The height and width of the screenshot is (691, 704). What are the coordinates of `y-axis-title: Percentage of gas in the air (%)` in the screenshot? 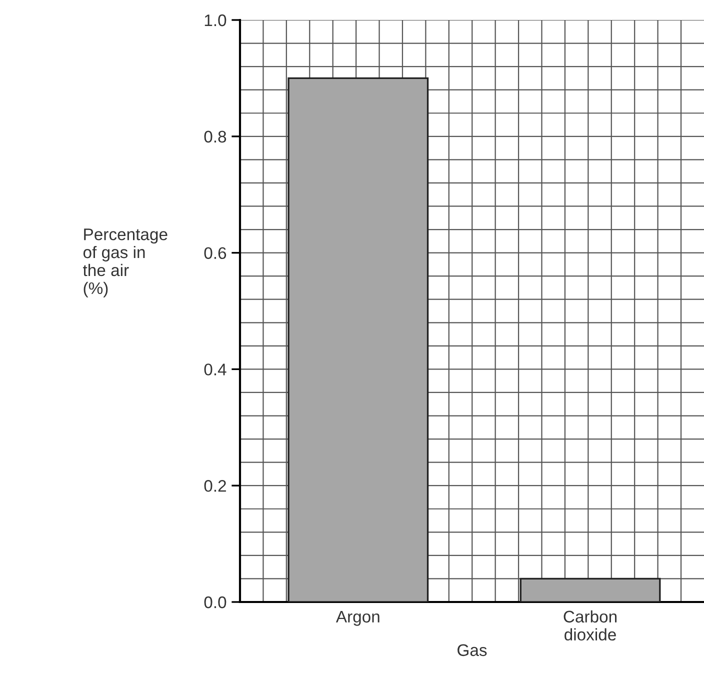 It's located at (125, 263).